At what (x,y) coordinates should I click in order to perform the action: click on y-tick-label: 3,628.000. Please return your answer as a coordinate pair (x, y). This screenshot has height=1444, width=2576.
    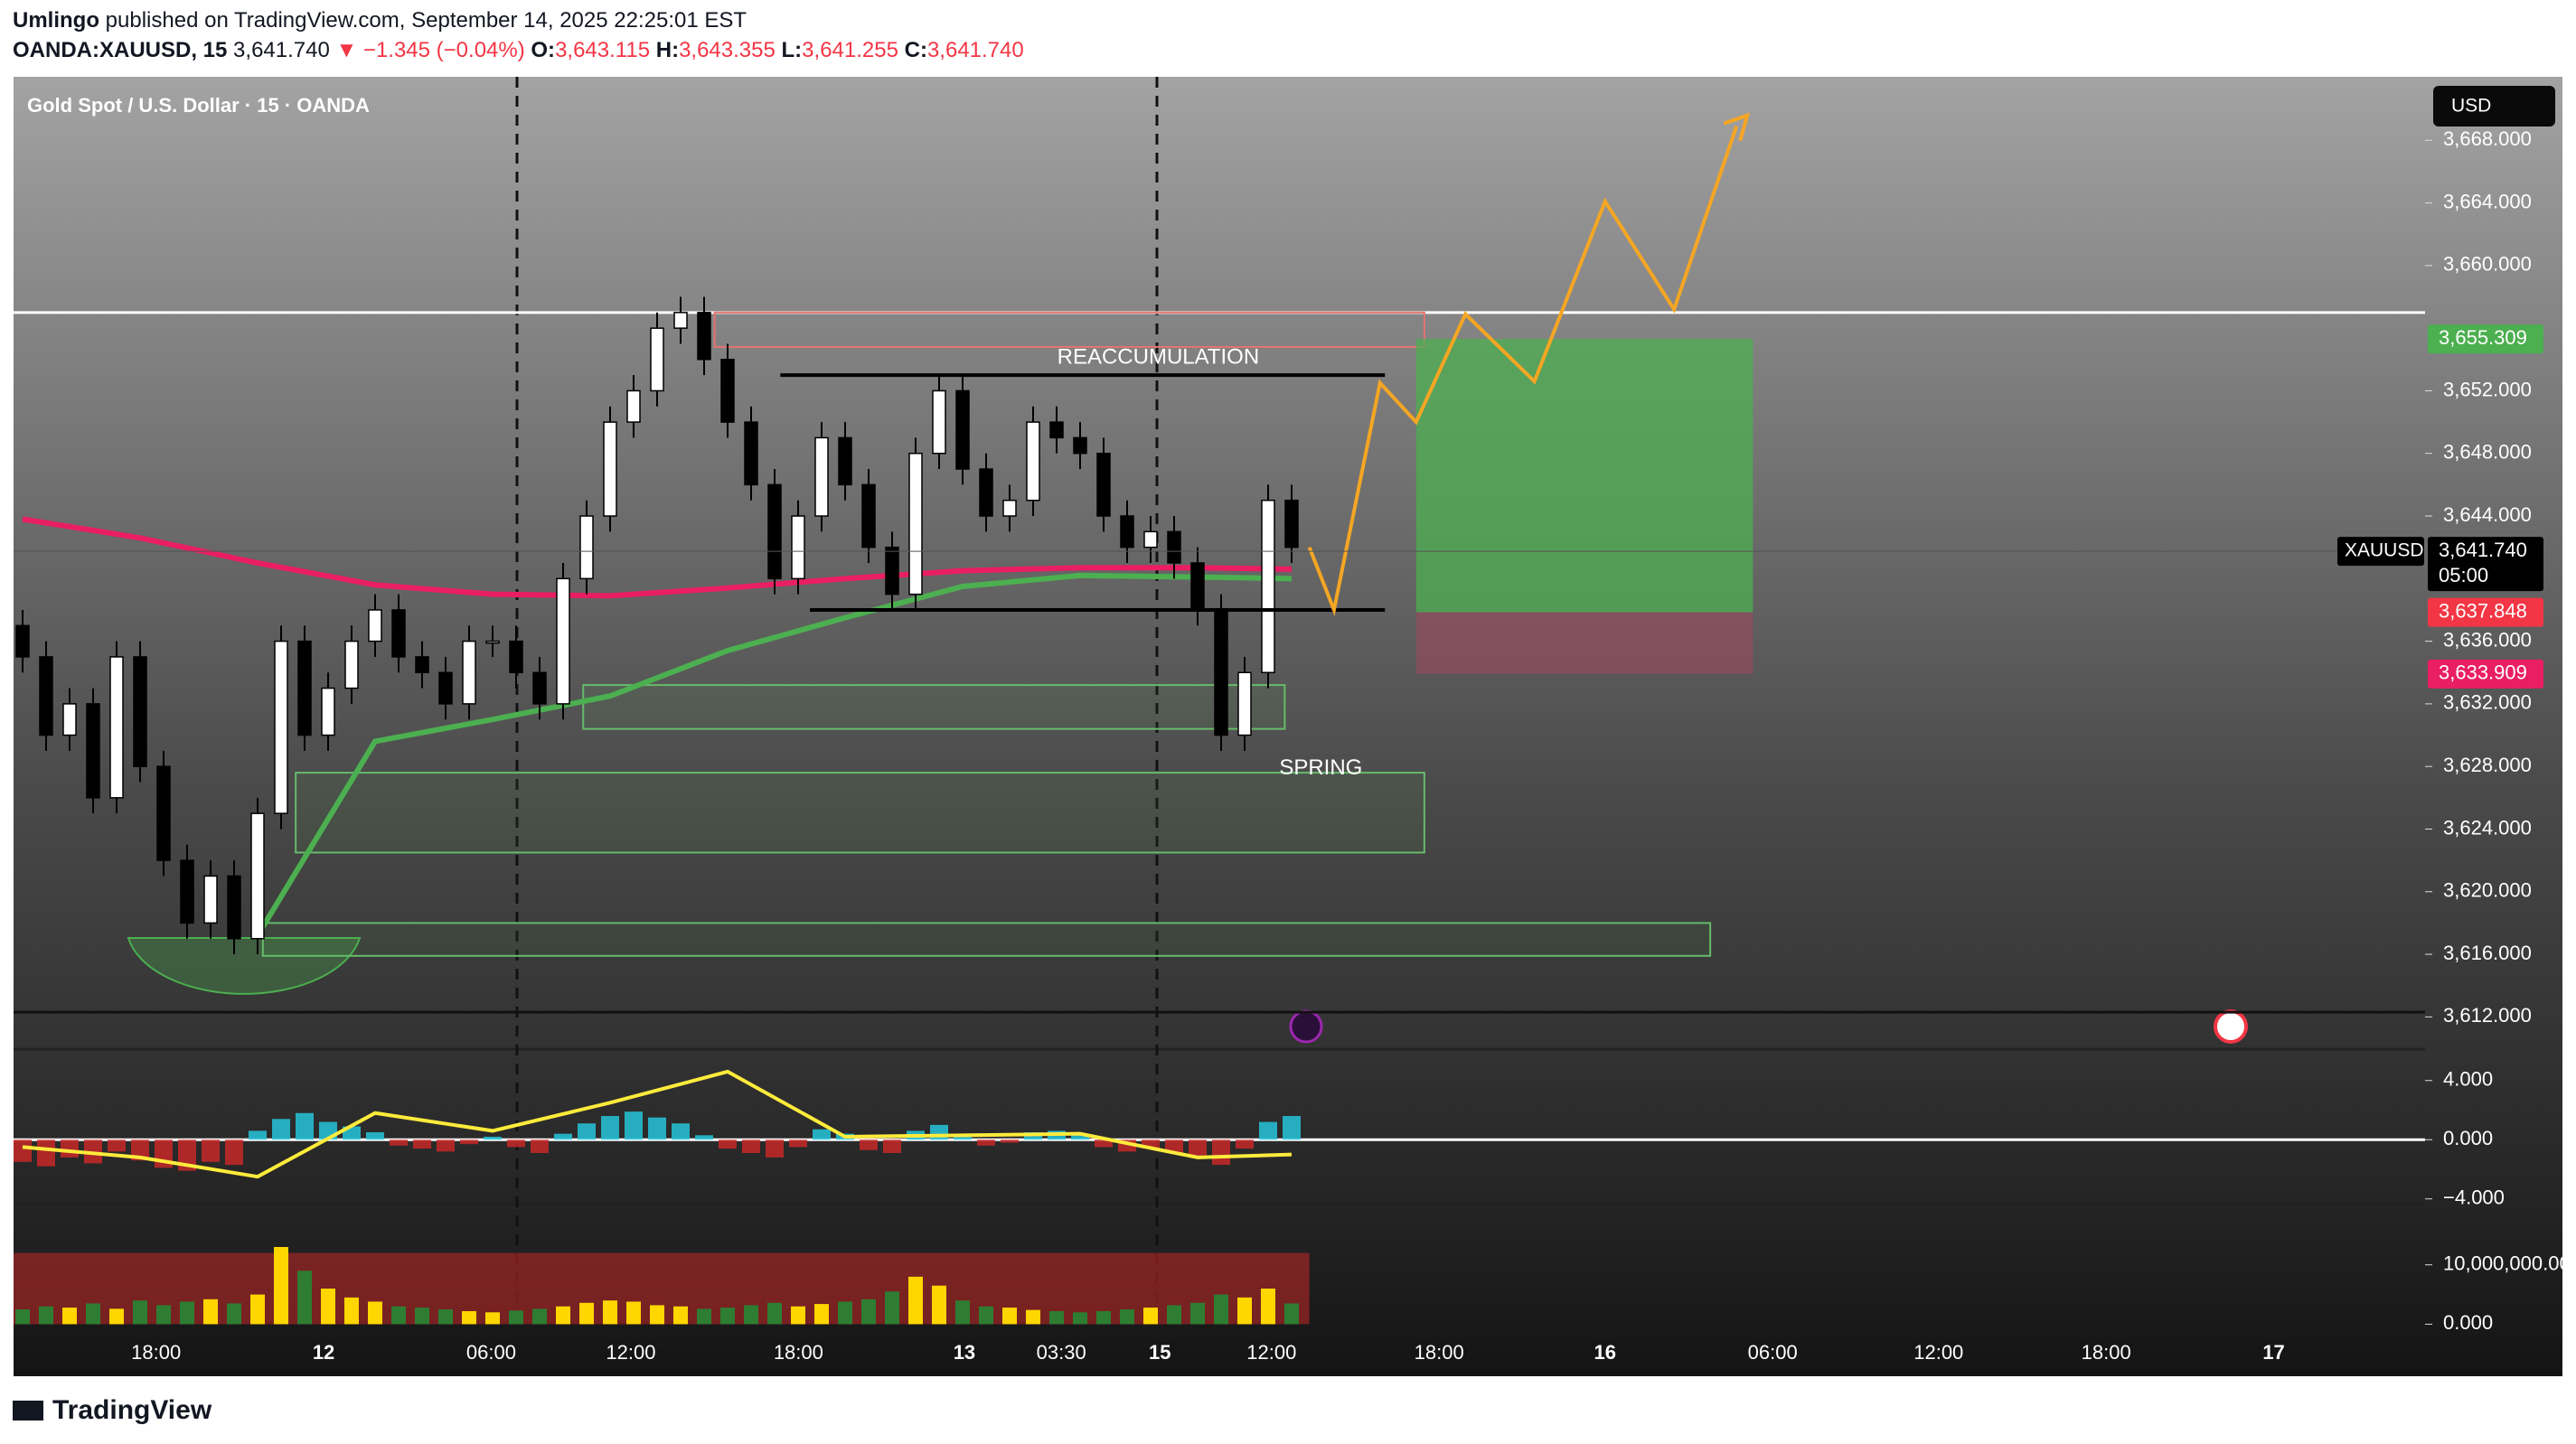
    Looking at the image, I should click on (2488, 765).